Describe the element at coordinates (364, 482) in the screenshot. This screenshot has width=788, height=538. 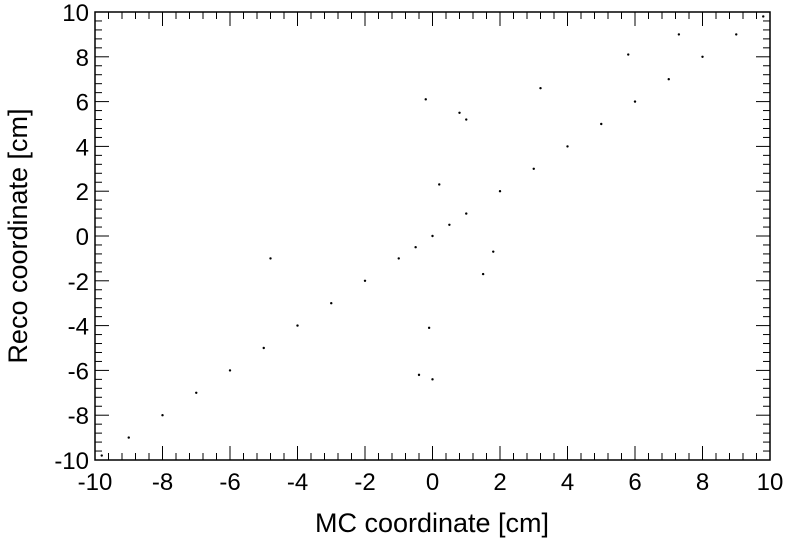
I see `x-tick-label: -2` at that location.